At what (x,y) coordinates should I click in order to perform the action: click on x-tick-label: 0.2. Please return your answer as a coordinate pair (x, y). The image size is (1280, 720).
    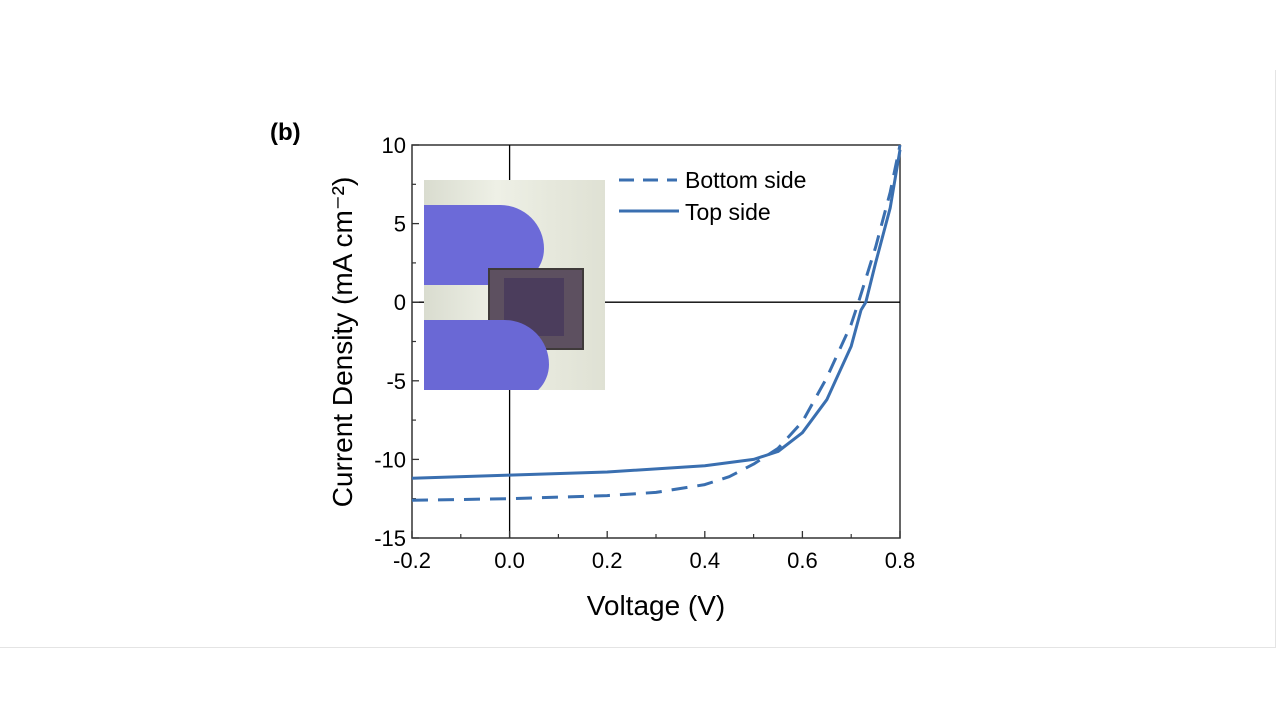
    Looking at the image, I should click on (607, 560).